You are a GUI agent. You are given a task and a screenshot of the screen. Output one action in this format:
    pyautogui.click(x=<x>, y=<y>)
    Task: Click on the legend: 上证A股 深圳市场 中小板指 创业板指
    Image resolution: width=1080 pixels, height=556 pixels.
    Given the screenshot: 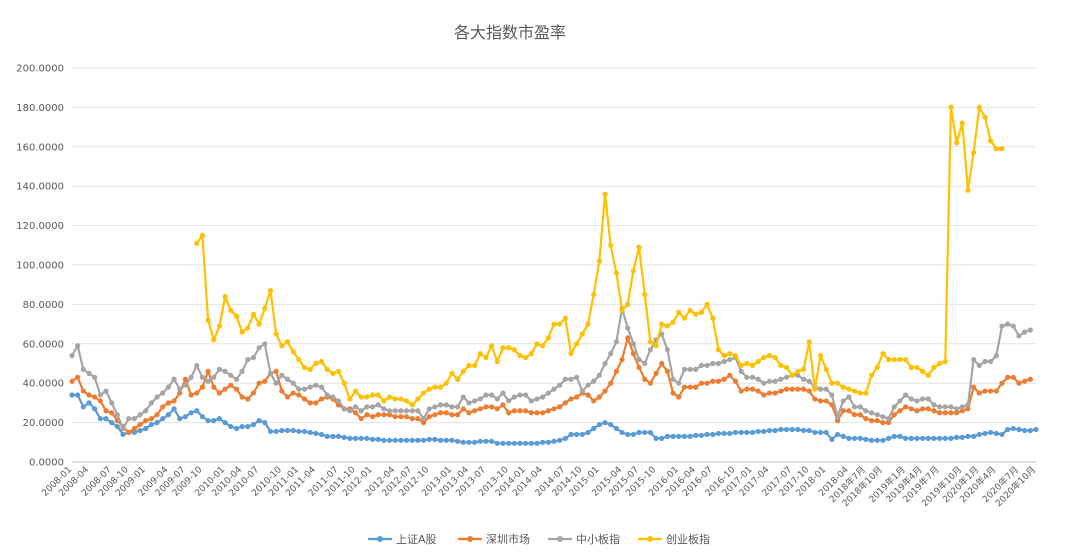 What is the action you would take?
    pyautogui.click(x=539, y=539)
    